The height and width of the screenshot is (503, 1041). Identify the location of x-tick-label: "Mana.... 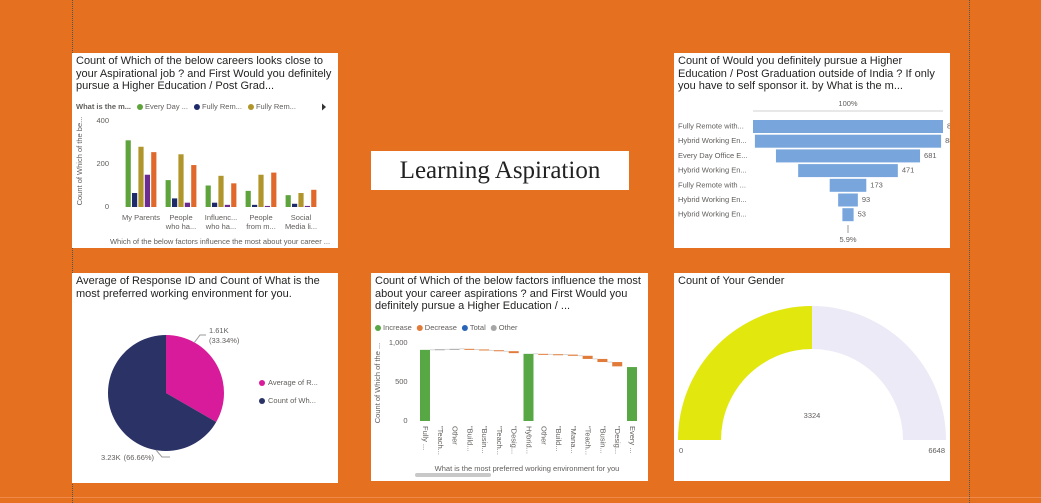
(573, 440).